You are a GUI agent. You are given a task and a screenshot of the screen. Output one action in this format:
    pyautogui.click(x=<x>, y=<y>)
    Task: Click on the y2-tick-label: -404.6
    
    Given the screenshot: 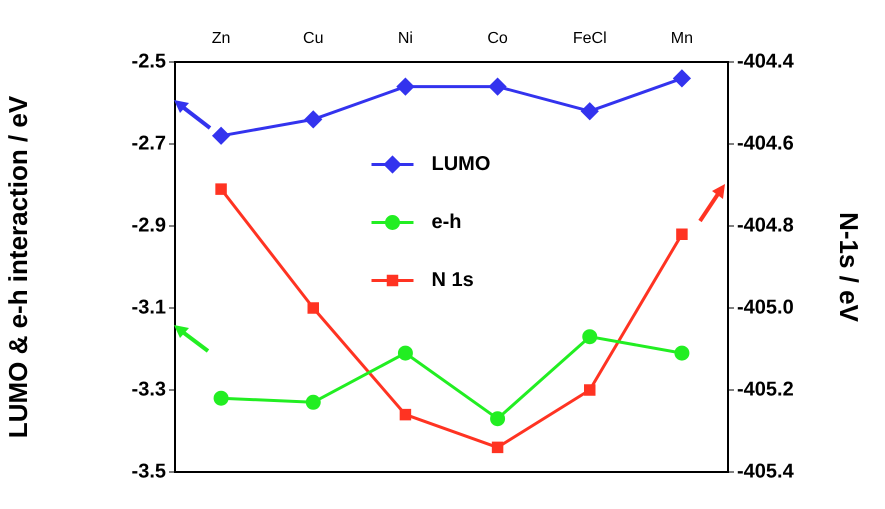 What is the action you would take?
    pyautogui.click(x=765, y=143)
    